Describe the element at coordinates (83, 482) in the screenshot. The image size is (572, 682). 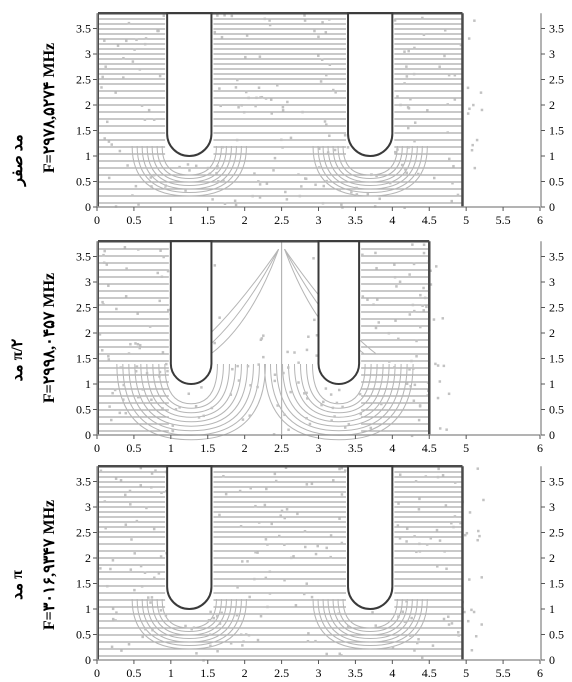
I see `y-tick-label-left: 3.5` at that location.